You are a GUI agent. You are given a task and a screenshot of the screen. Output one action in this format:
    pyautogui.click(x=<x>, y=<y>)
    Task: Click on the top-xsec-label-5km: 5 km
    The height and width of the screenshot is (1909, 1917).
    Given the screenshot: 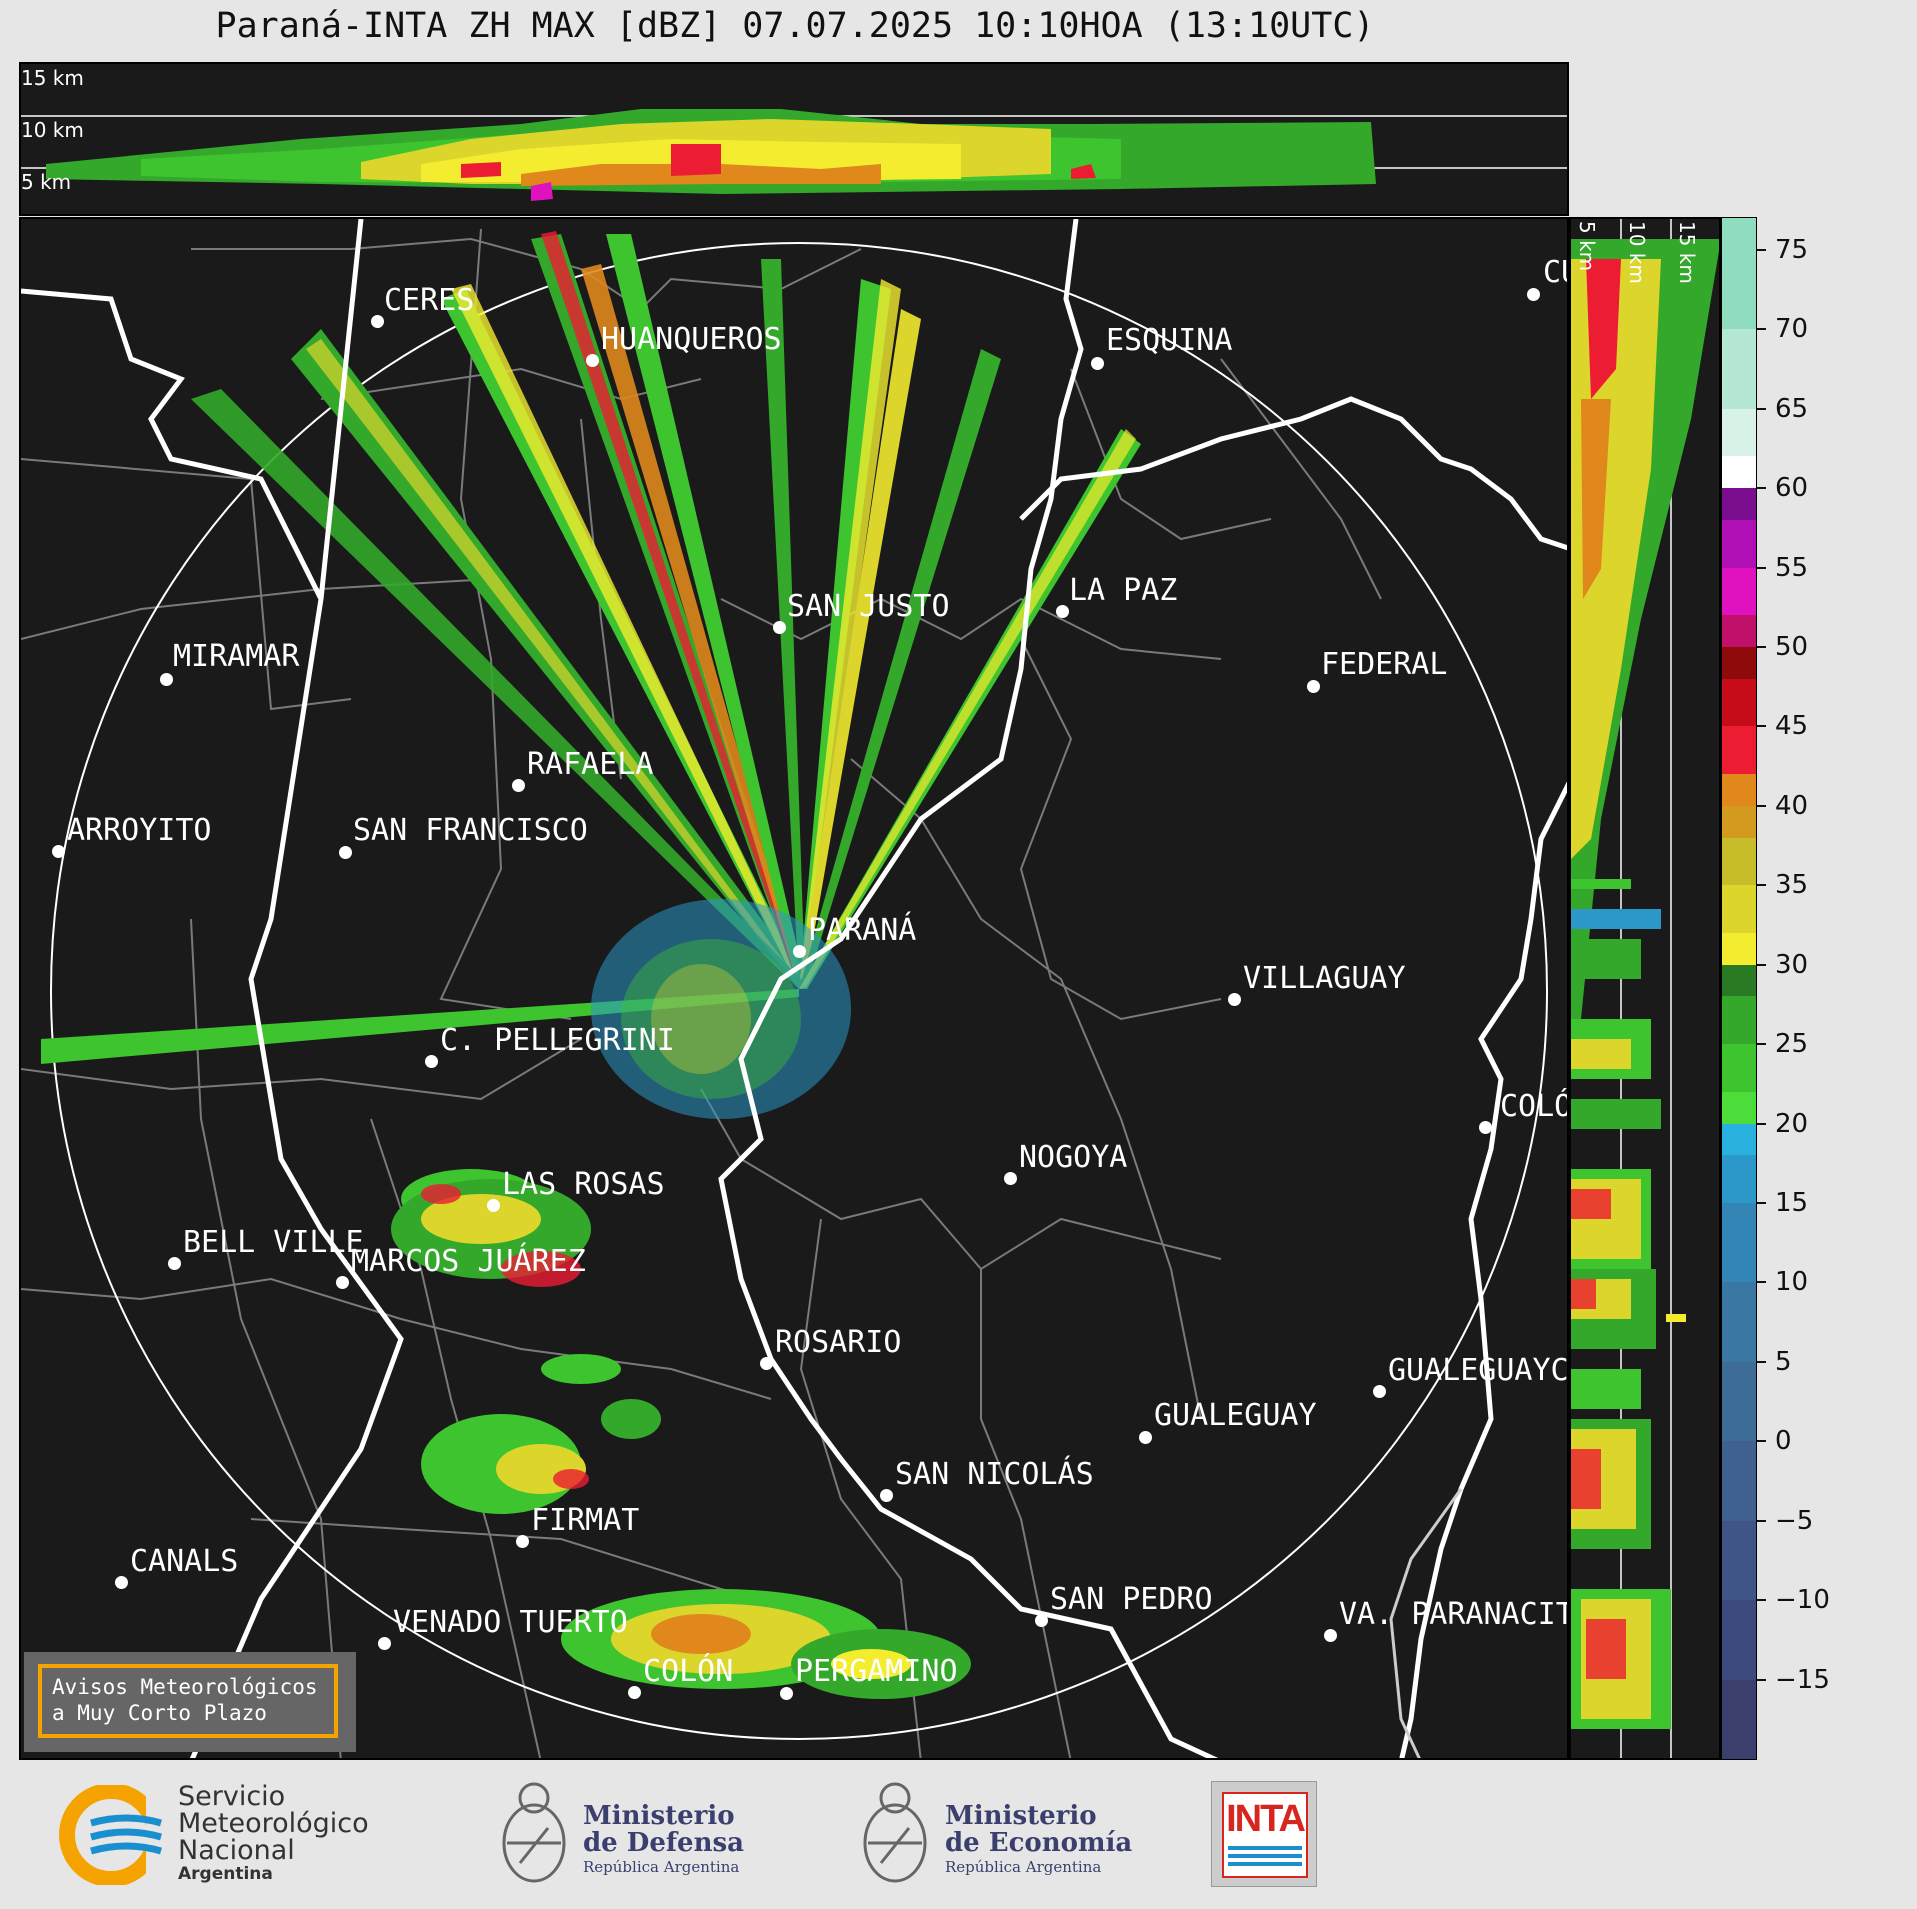 What is the action you would take?
    pyautogui.click(x=46, y=182)
    